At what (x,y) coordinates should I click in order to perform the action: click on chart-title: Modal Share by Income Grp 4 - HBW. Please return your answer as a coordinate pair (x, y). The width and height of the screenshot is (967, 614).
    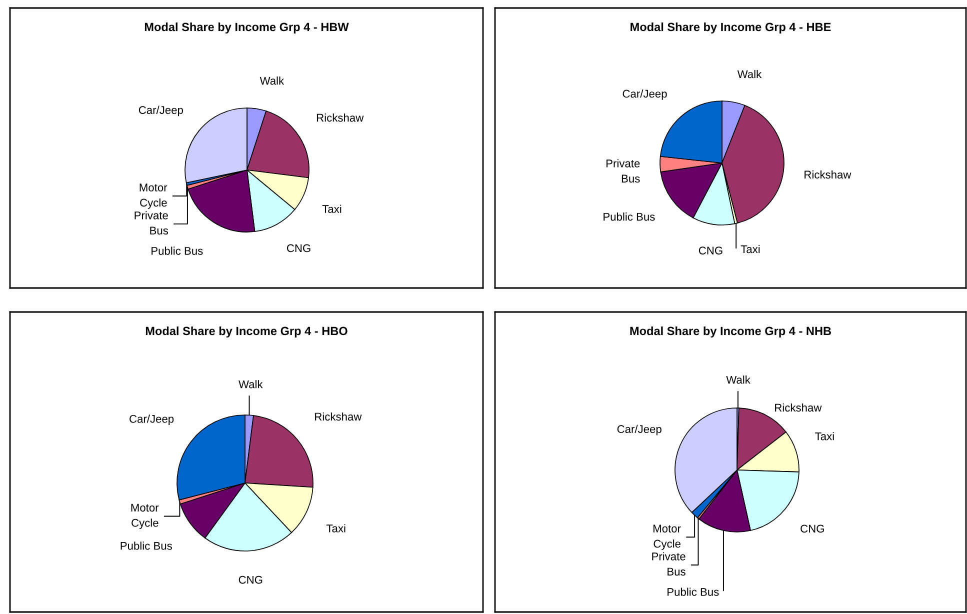
    Looking at the image, I should click on (246, 28).